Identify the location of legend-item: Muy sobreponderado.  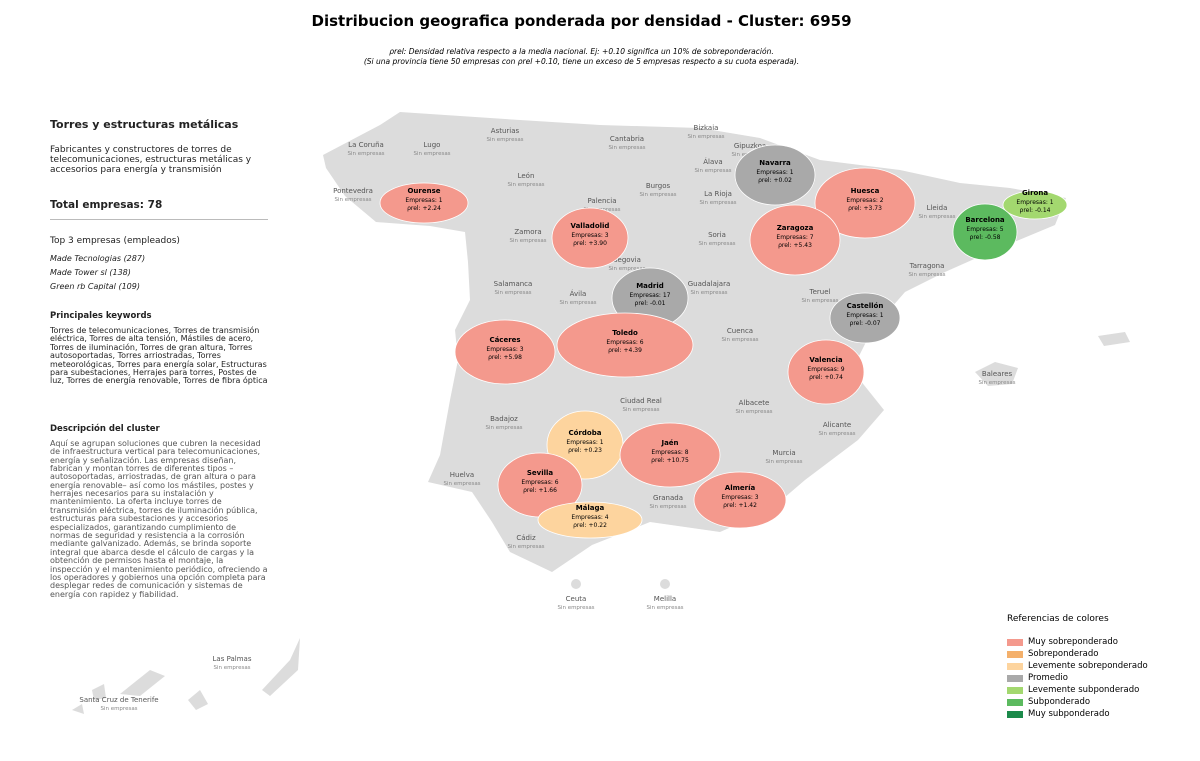
(1077, 642).